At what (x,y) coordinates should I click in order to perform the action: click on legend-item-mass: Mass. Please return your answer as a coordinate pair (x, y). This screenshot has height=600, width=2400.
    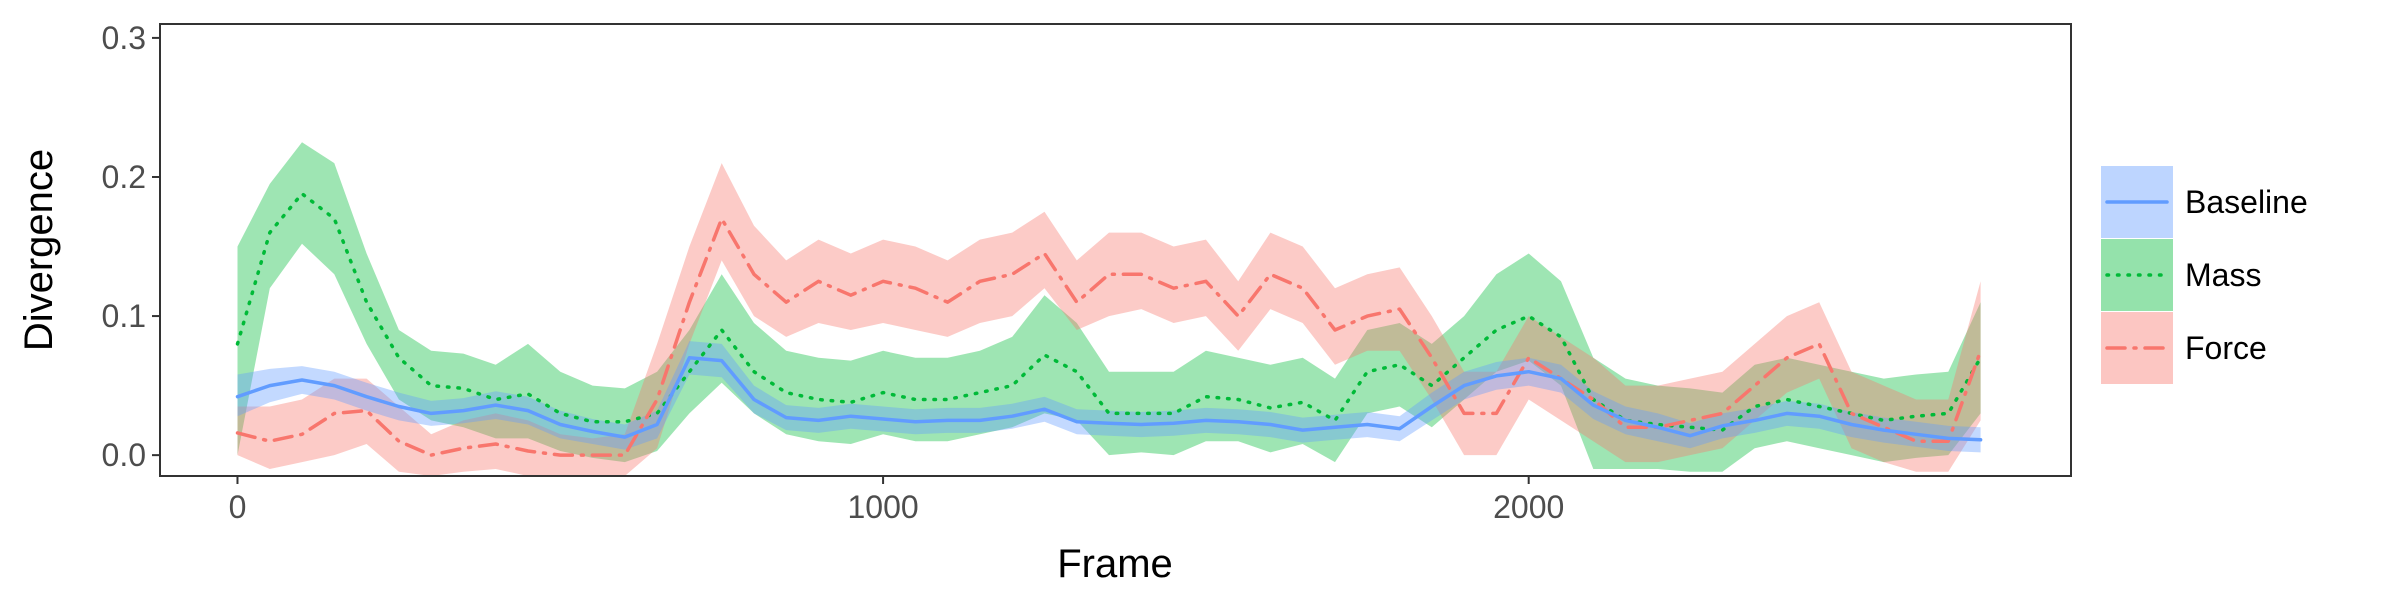
    Looking at the image, I should click on (2181, 275).